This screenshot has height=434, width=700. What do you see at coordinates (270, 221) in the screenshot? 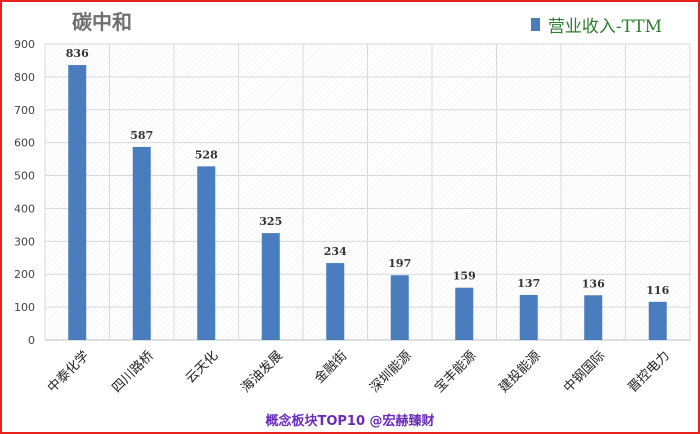
I see `data-label: 325` at bounding box center [270, 221].